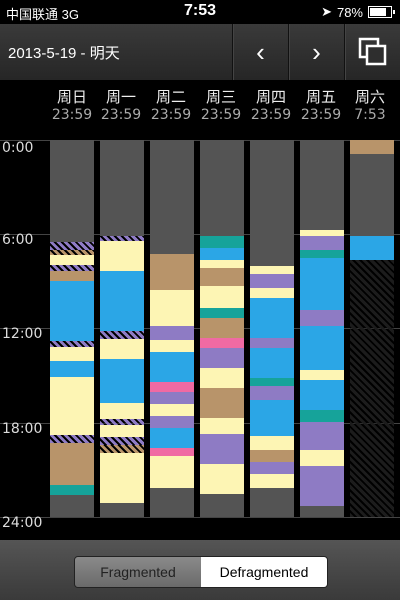  Describe the element at coordinates (22, 429) in the screenshot. I see `time-label: 18:00` at that location.